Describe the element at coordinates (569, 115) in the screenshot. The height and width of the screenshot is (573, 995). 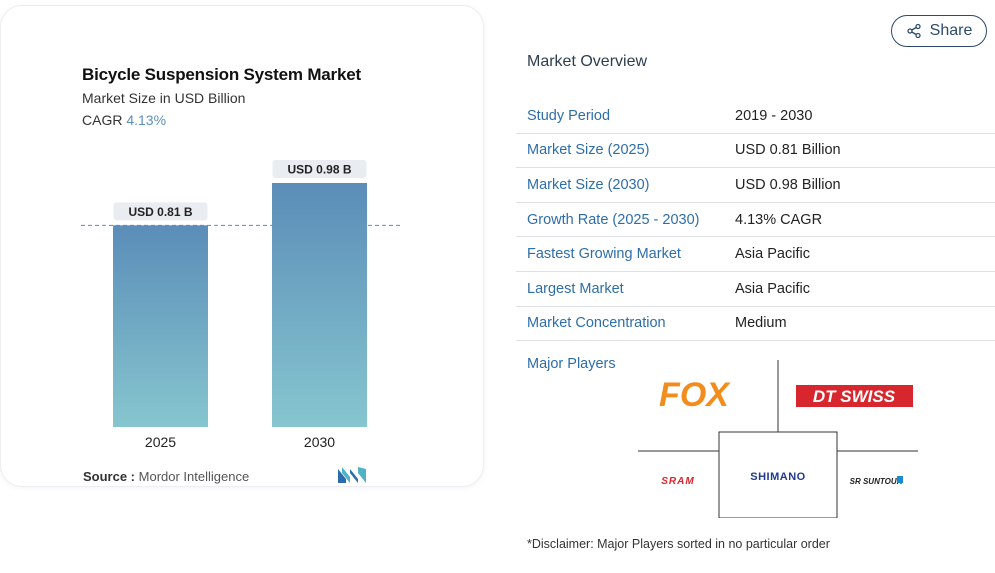
I see `row-key: Study Period` at that location.